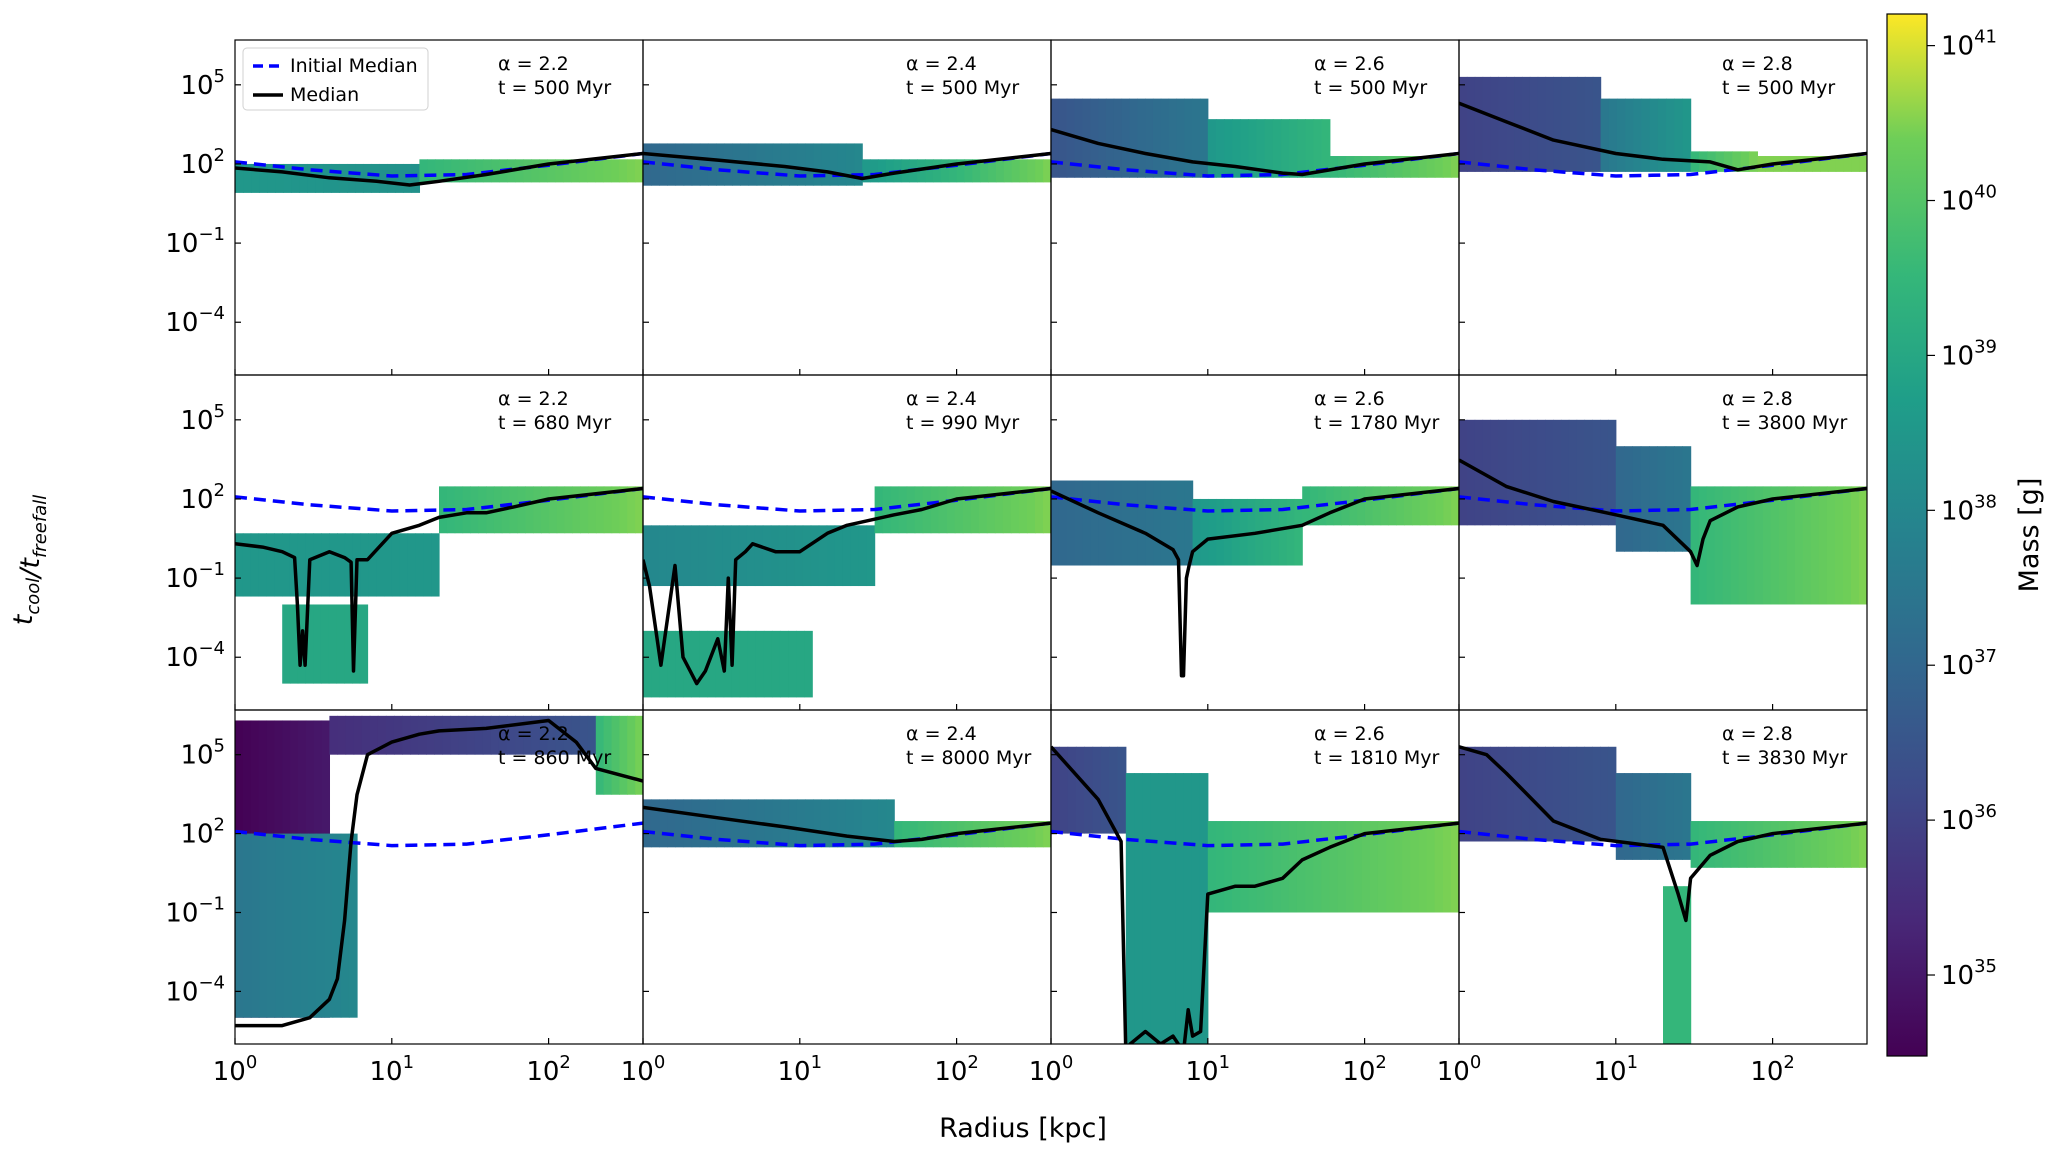 This screenshot has height=1154, width=2055. I want to click on x-tick-label: 102, so click(1364, 1069).